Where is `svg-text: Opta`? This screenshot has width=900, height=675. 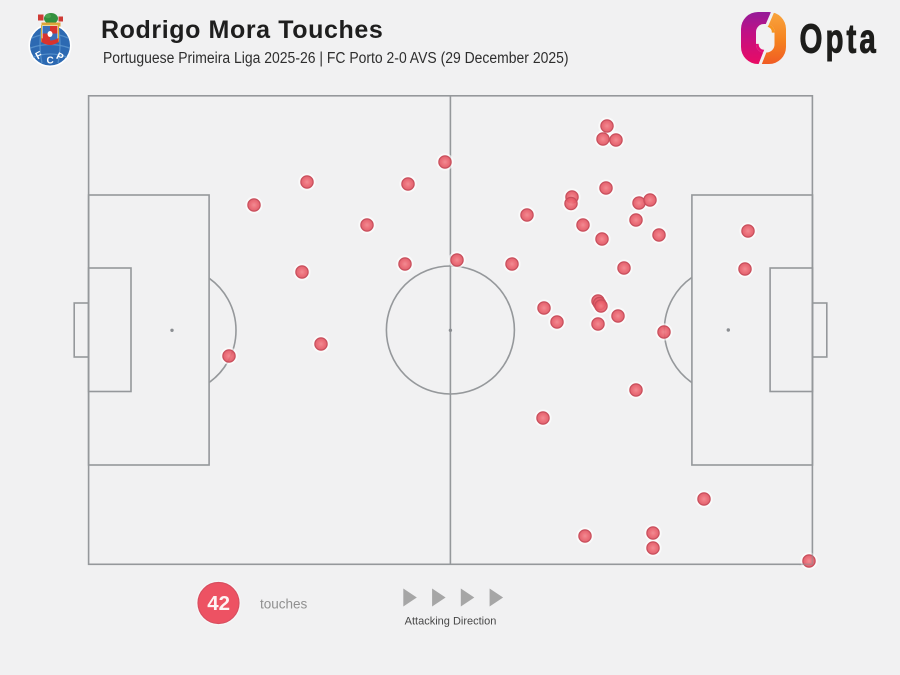
svg-text: Opta is located at coordinates (839, 39).